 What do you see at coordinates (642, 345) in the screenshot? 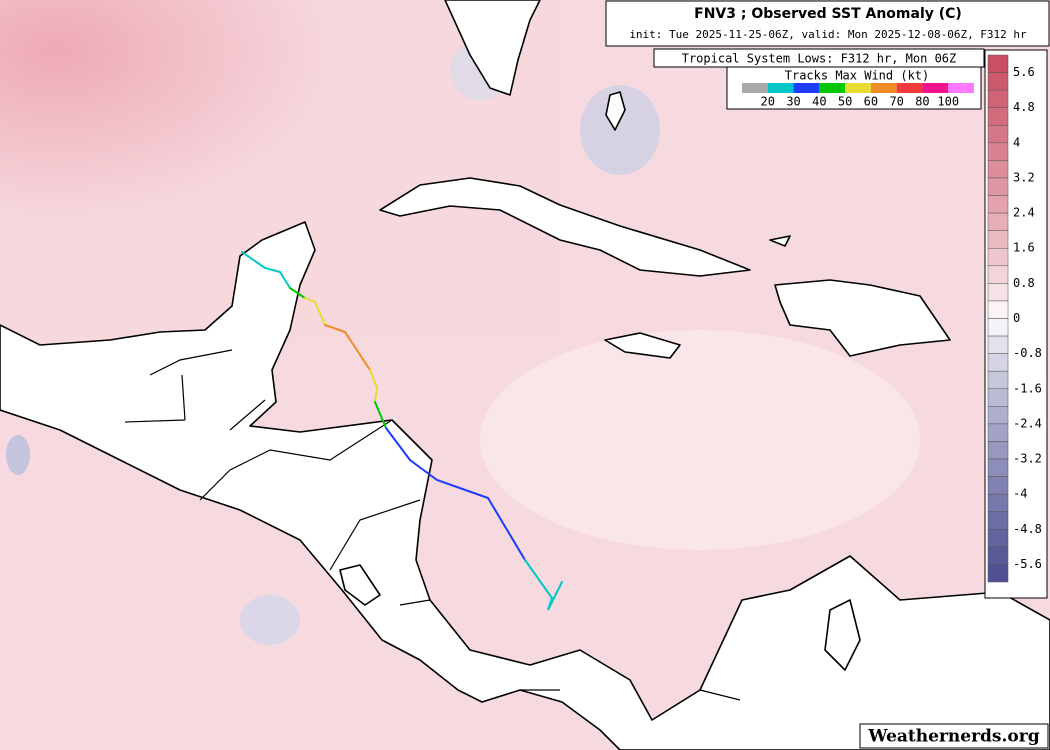
I see `jamaica` at bounding box center [642, 345].